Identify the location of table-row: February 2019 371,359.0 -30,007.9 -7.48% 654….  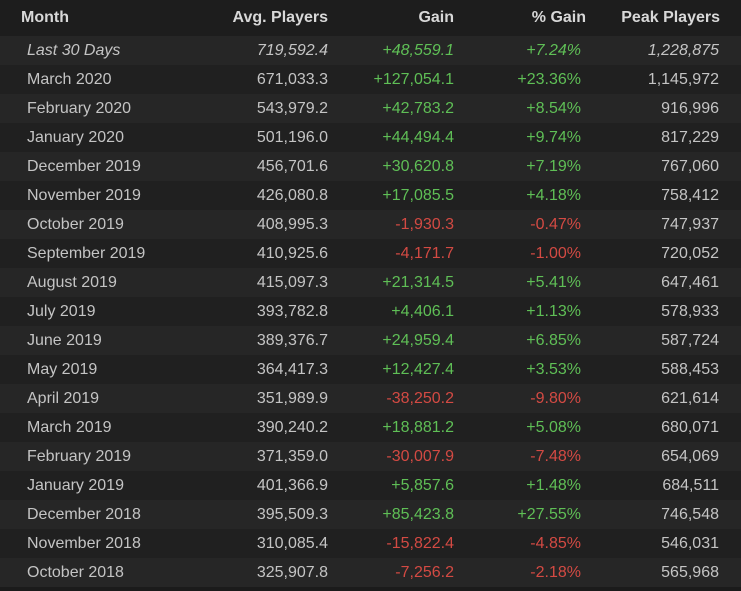
(370, 456).